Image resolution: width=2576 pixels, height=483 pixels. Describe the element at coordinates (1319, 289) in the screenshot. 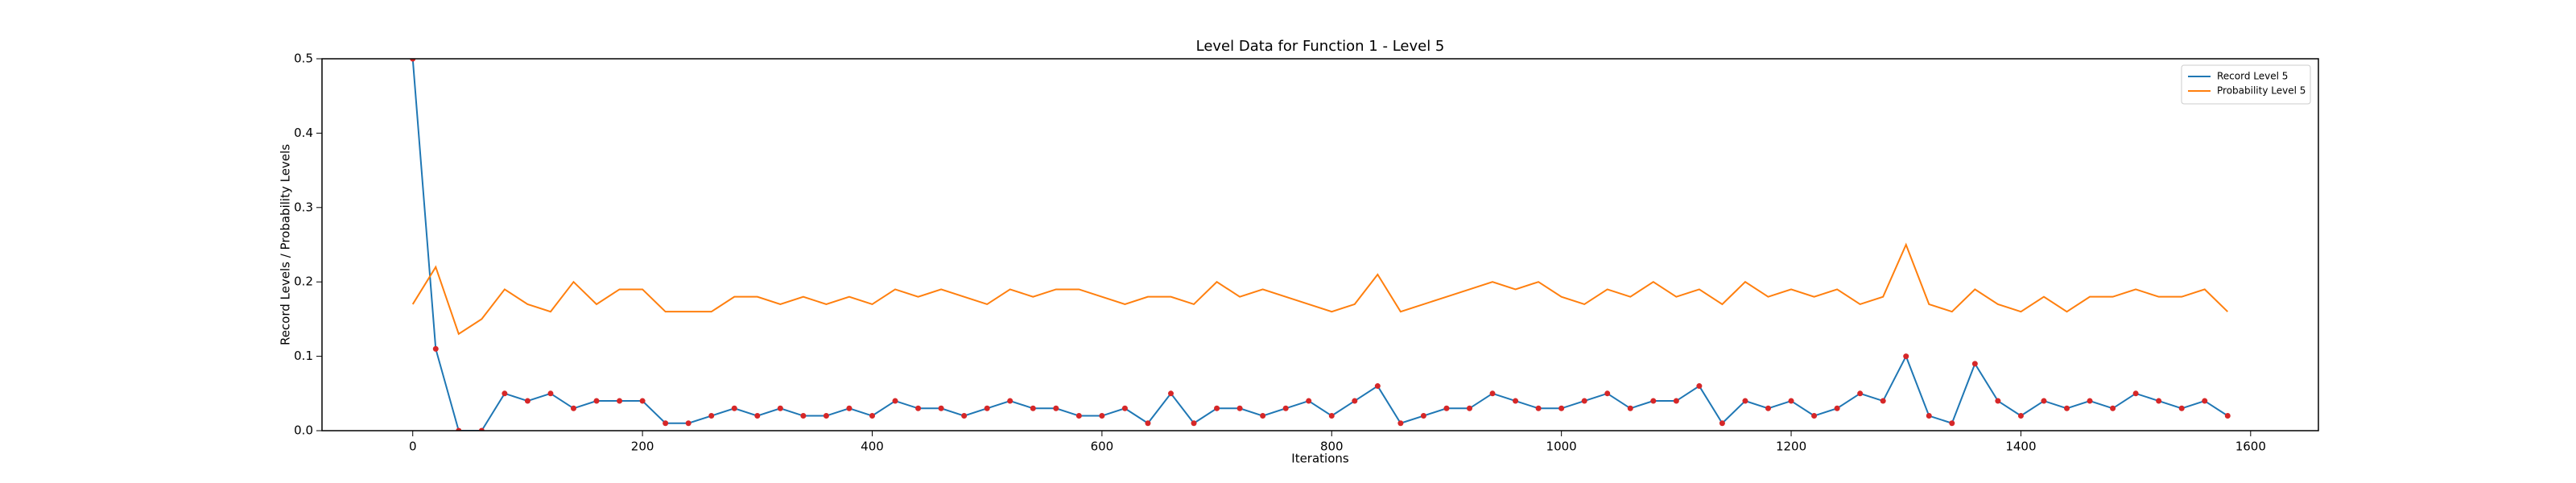

I see `series-line` at that location.